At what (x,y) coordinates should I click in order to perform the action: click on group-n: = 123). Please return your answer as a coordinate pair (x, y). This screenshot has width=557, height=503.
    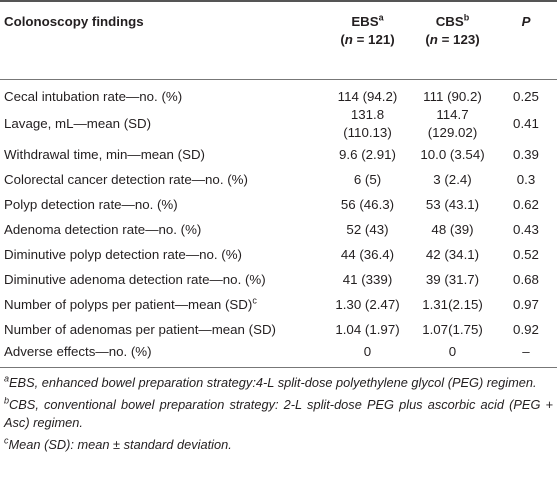
    Looking at the image, I should click on (458, 39).